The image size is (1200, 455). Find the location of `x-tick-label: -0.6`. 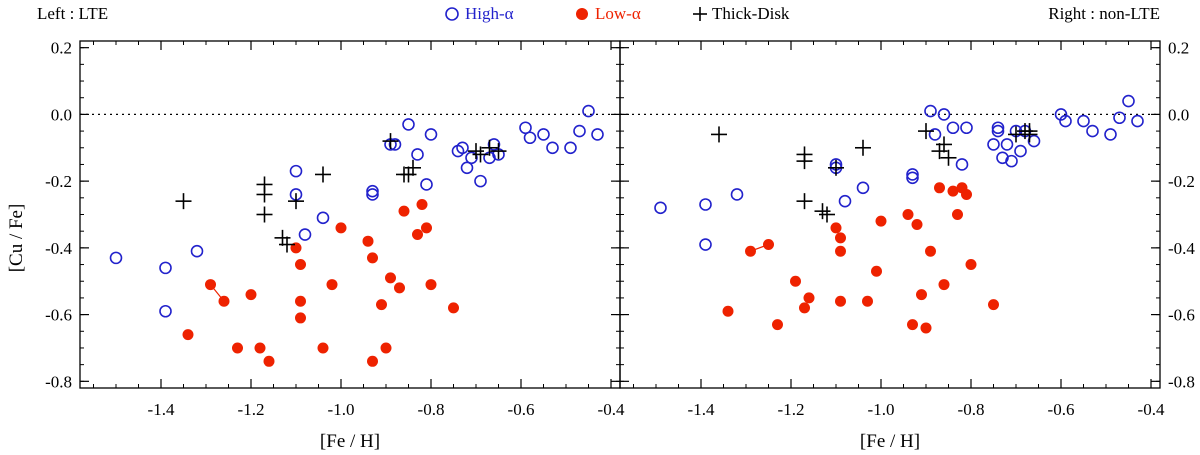

x-tick-label: -0.6 is located at coordinates (1061, 409).